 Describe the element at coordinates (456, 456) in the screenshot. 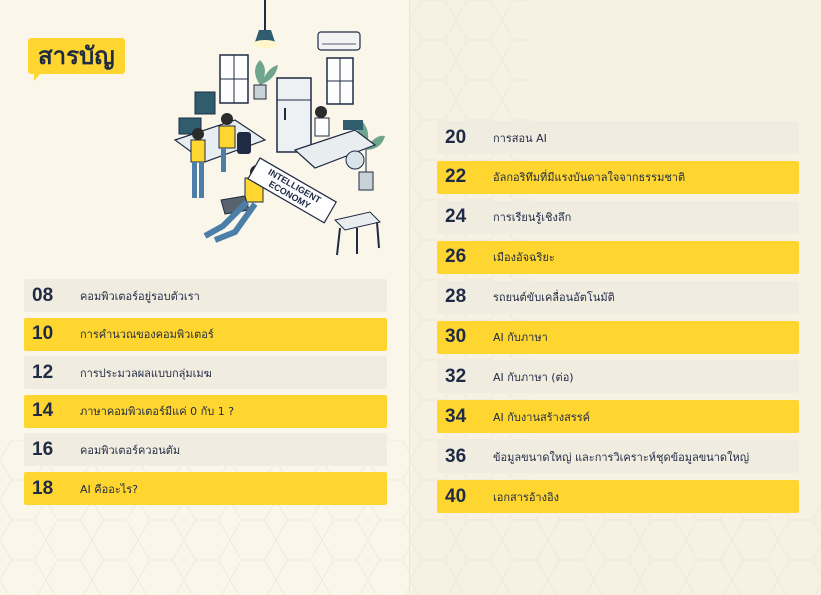

I see `toc-page-number: 36` at that location.